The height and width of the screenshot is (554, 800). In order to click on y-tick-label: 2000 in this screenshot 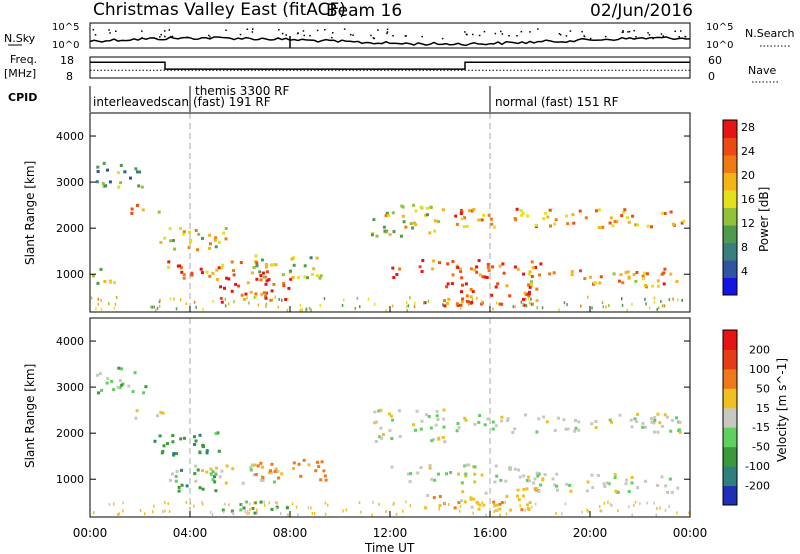, I will do `click(70, 433)`.